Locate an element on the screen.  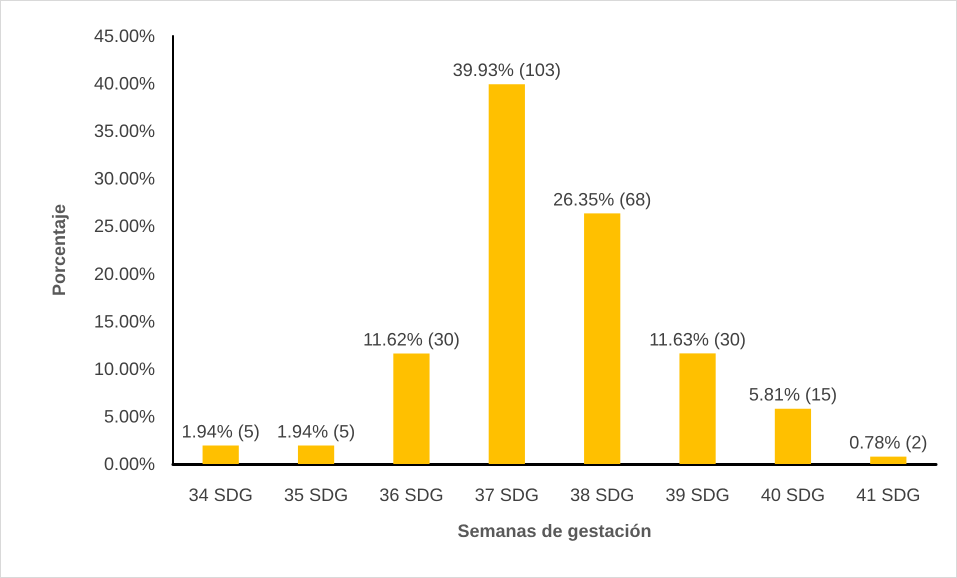
x-tick-label: 40 SDG is located at coordinates (792, 495).